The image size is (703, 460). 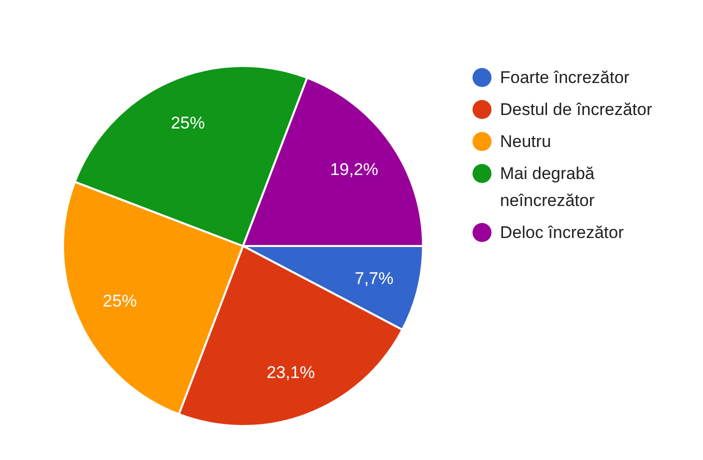 I want to click on legend-label: Foarte încrezător, so click(x=565, y=78).